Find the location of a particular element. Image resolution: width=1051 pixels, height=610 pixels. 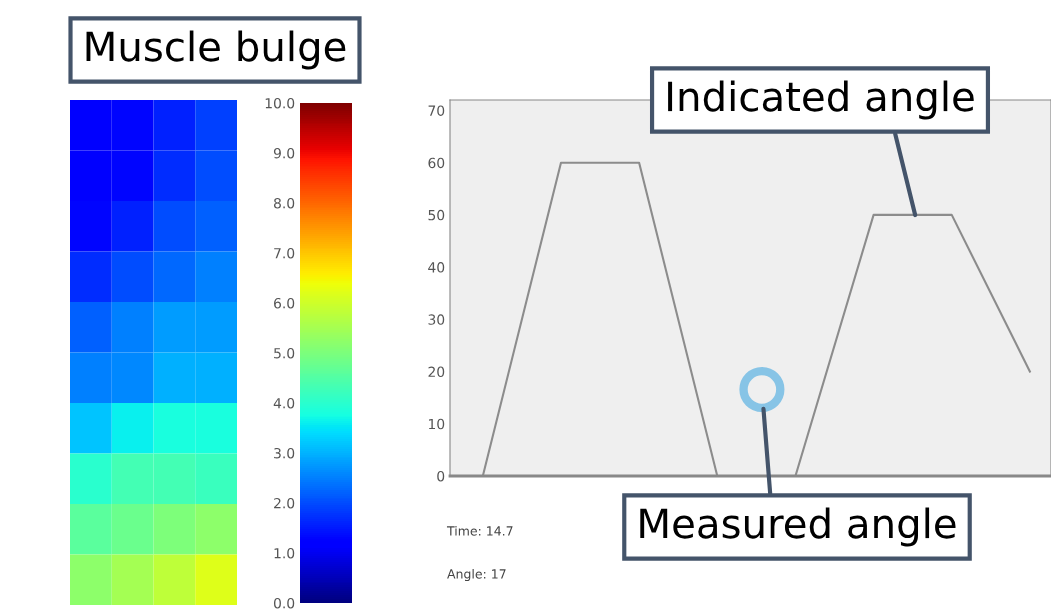

color-bar-label: 4.0 is located at coordinates (284, 403).